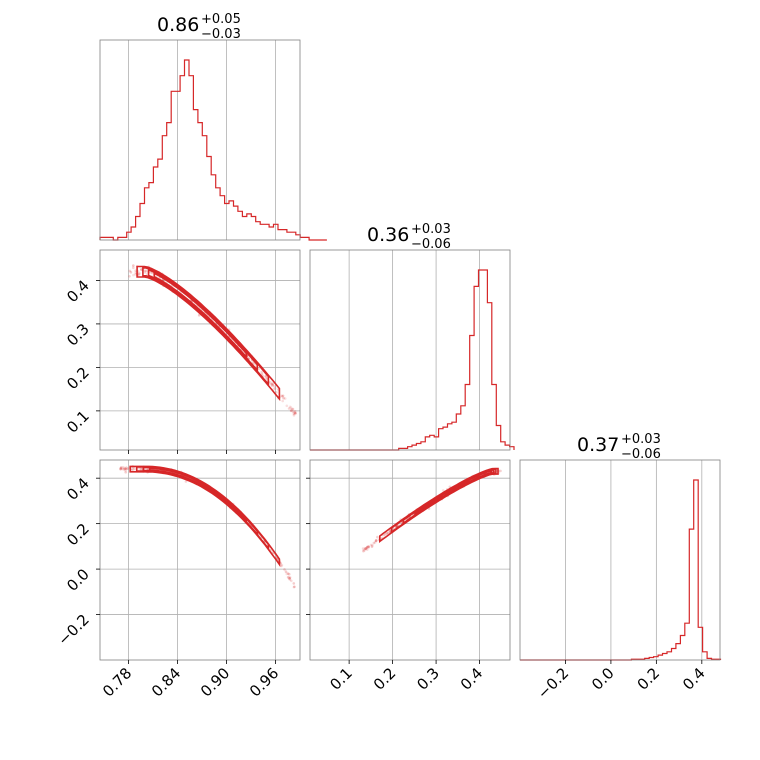 This screenshot has width=760, height=760. What do you see at coordinates (553, 683) in the screenshot?
I see `xtick-label-2-0: −0.2` at bounding box center [553, 683].